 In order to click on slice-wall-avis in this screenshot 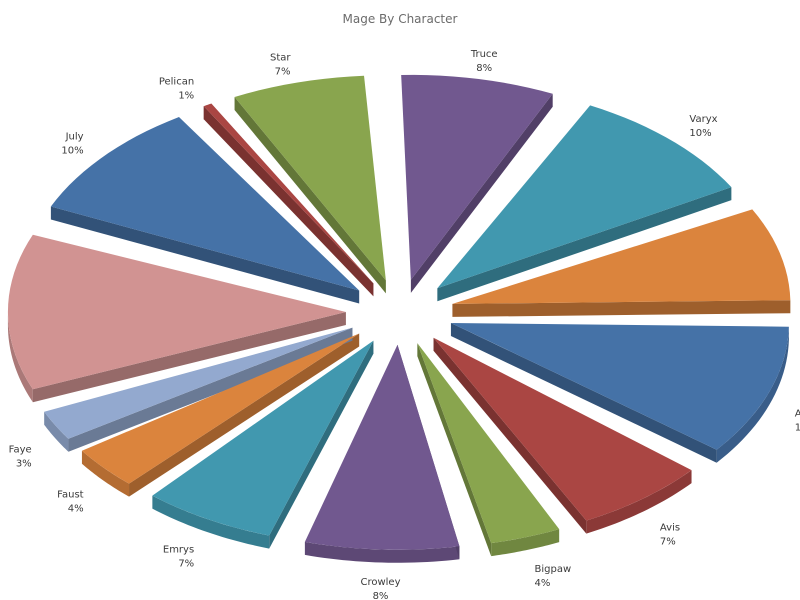, I will do `click(510, 435)`.